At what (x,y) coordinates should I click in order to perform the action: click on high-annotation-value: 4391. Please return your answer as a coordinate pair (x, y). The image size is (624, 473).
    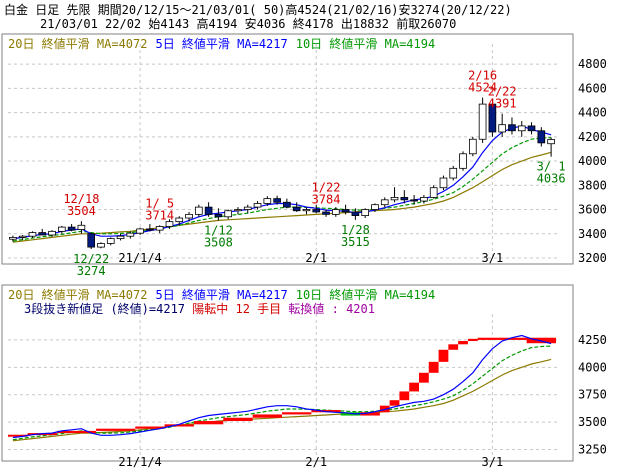
    Looking at the image, I should click on (502, 104).